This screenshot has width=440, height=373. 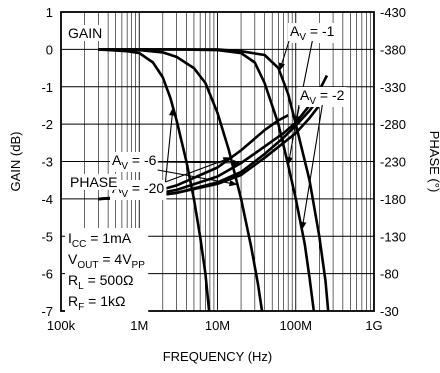 I want to click on annotation-avminus20: AV = -20, so click(x=171, y=153).